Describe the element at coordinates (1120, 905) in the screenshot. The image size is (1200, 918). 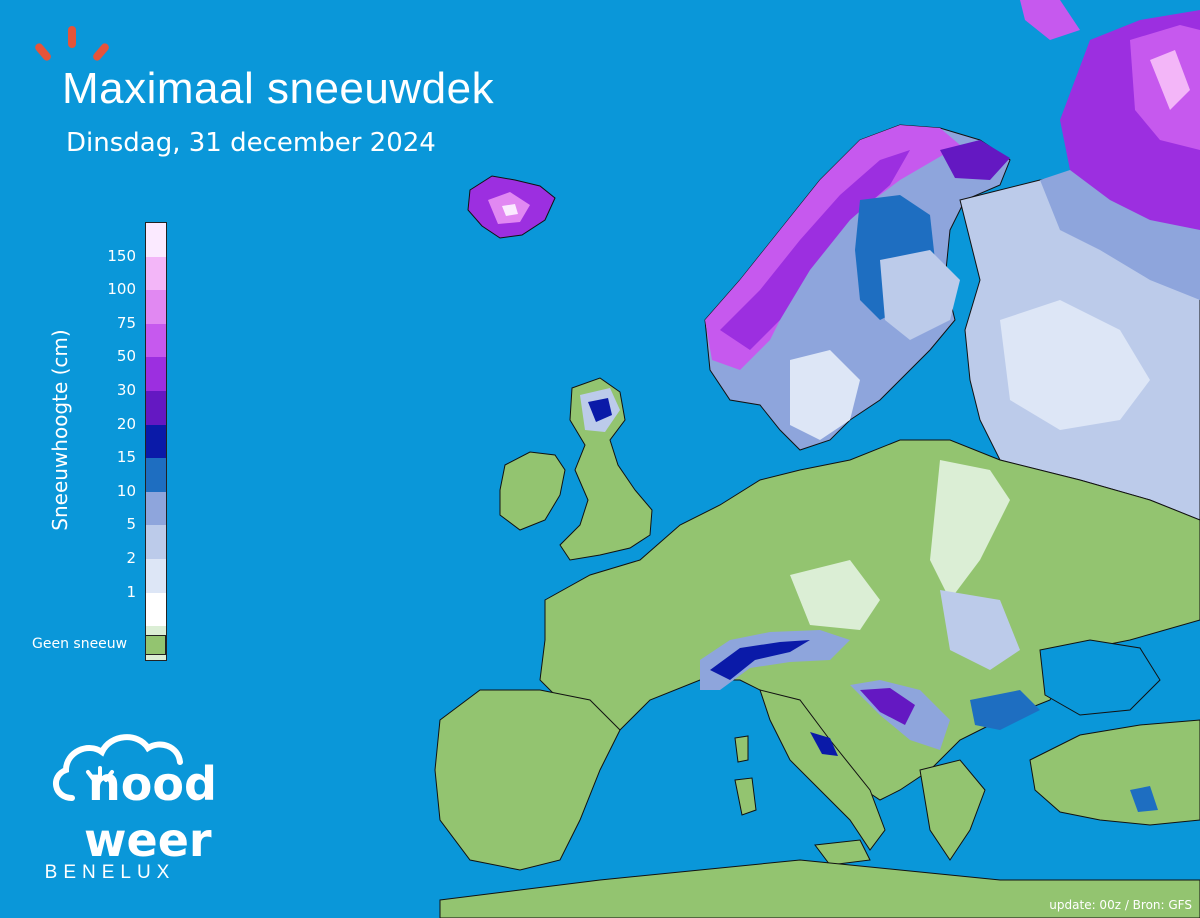
I see `data-credit: update: 00z / Bron: GFS` at that location.